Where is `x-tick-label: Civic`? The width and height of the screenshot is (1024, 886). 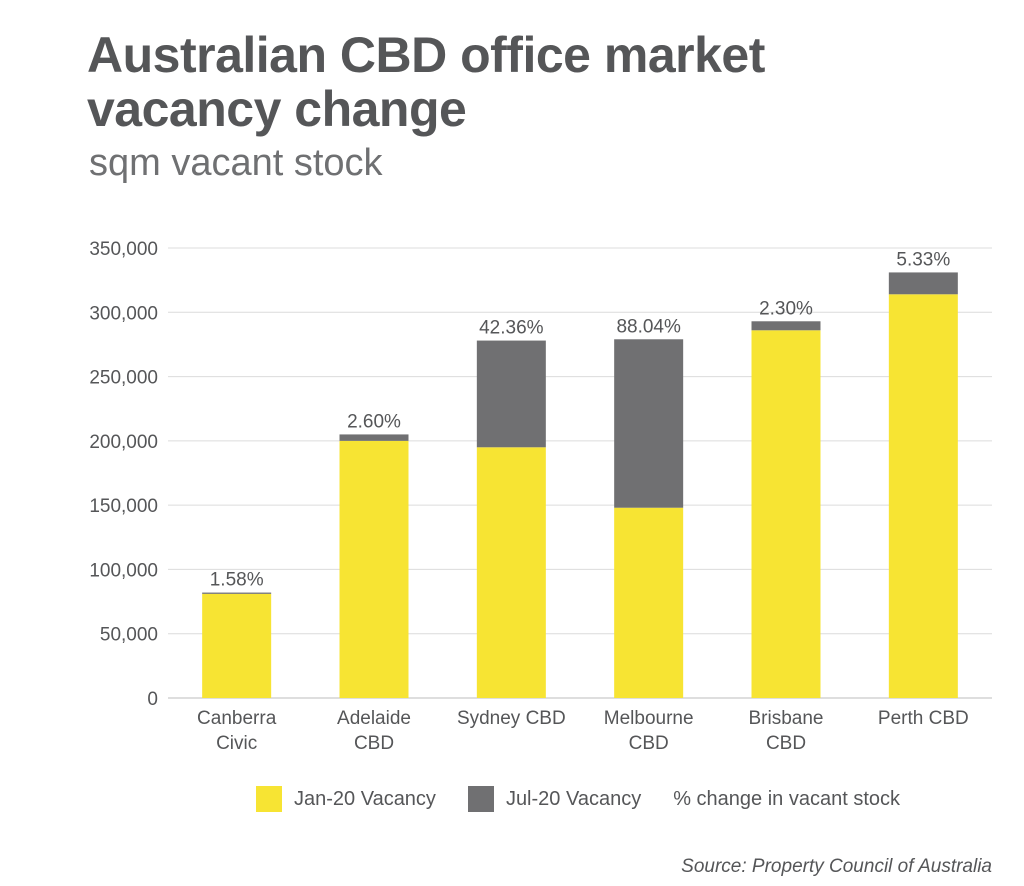
x-tick-label: Civic is located at coordinates (236, 743).